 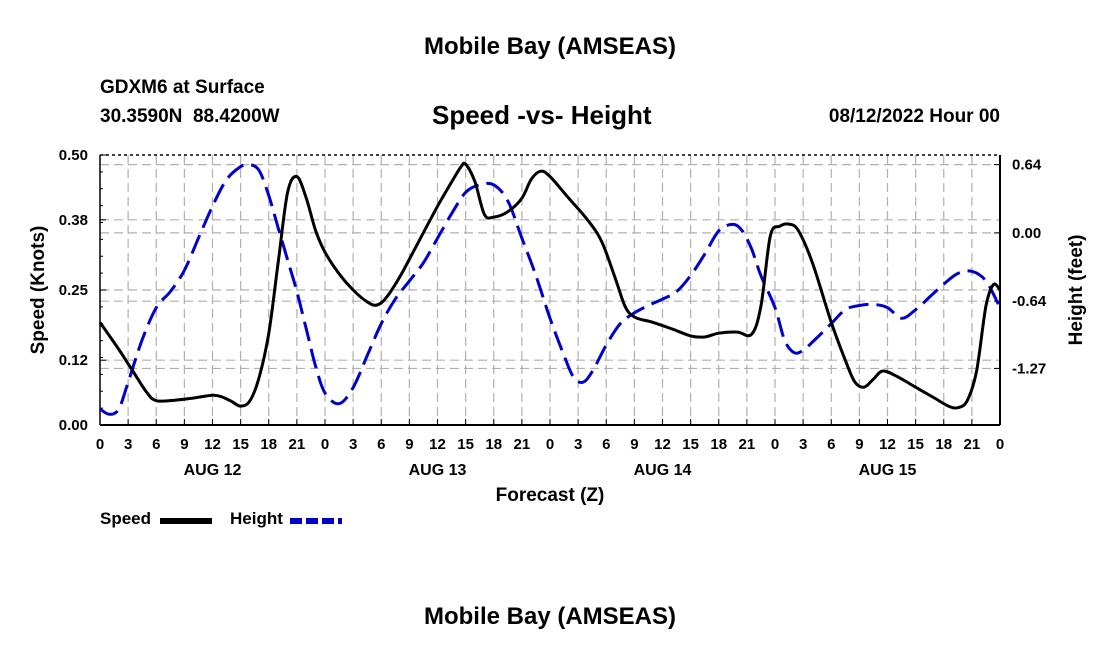 I want to click on y-right-tick-label: 0.00, so click(x=1026, y=233).